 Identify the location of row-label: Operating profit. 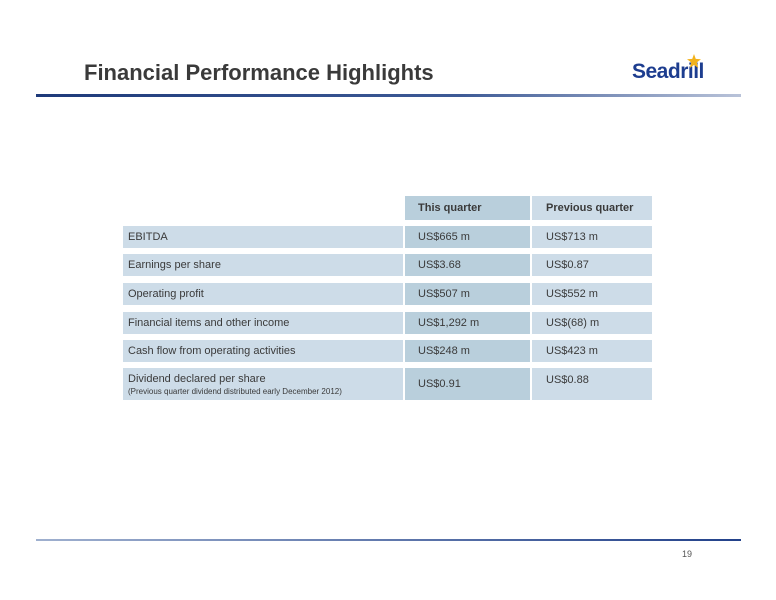
(263, 294).